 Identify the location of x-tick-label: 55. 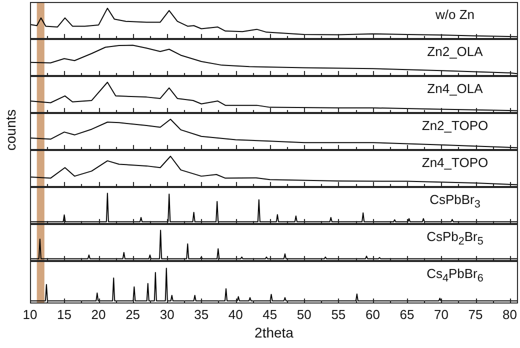
(338, 314).